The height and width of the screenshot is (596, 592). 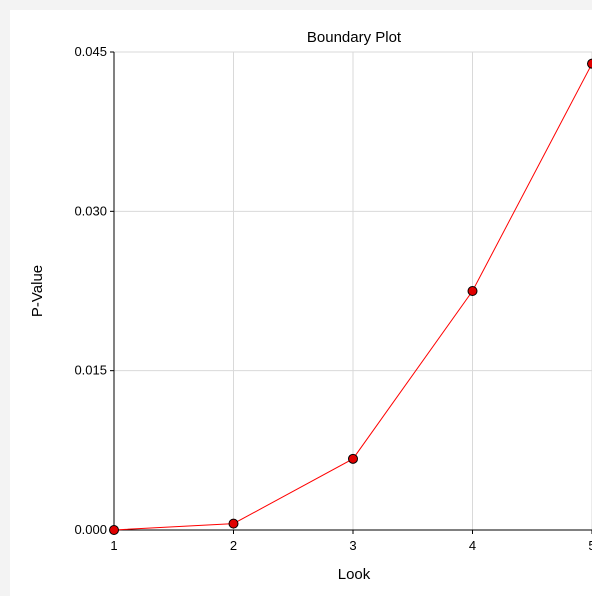 What do you see at coordinates (352, 545) in the screenshot?
I see `x-tick-label: 3` at bounding box center [352, 545].